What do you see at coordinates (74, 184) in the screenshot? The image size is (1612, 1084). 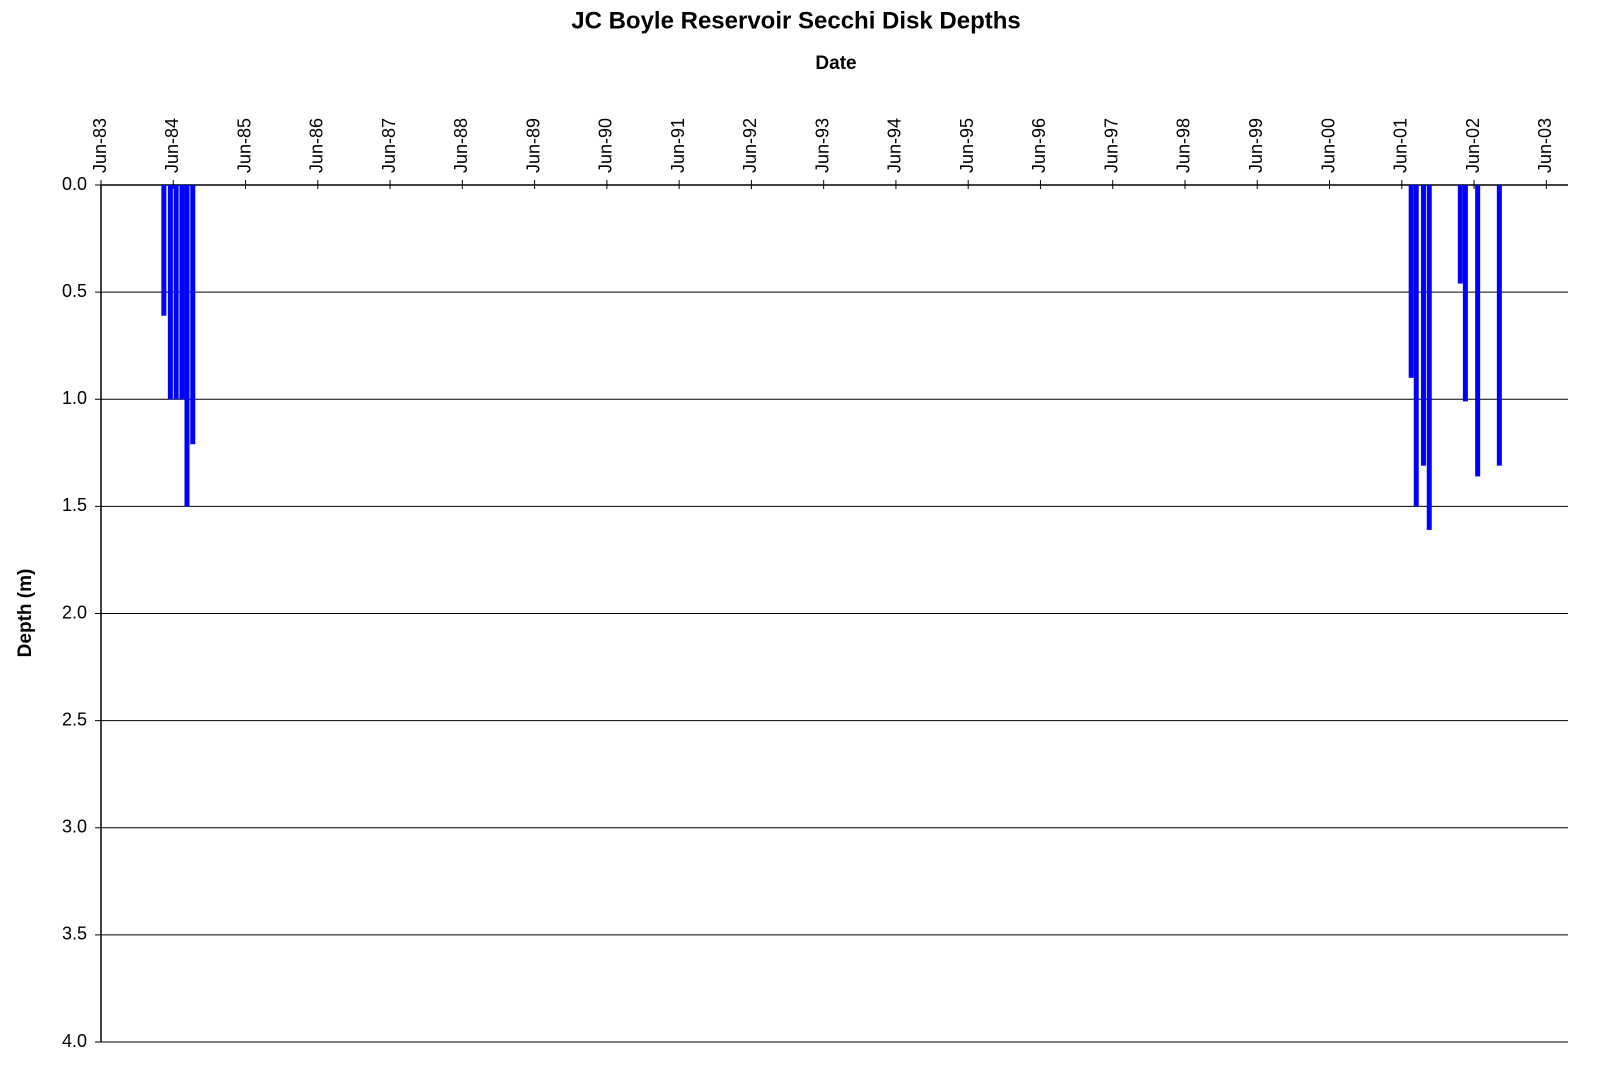 I see `y-tick-label: 0.0` at bounding box center [74, 184].